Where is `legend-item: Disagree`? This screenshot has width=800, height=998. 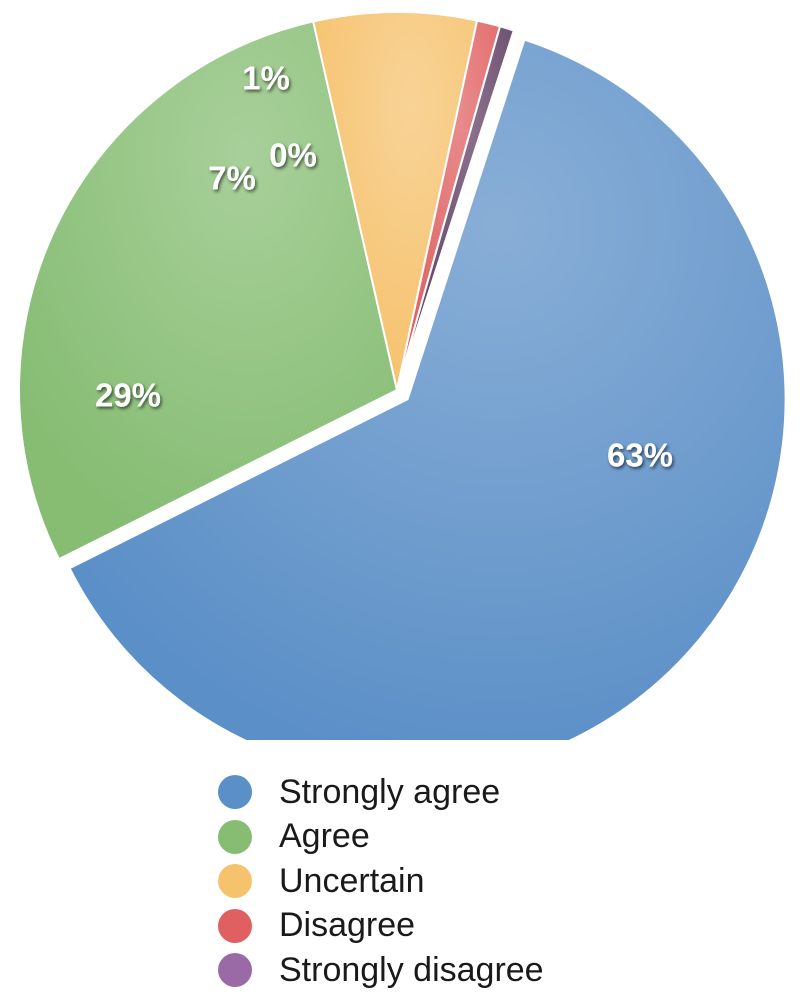
legend-item: Disagree is located at coordinates (428, 926).